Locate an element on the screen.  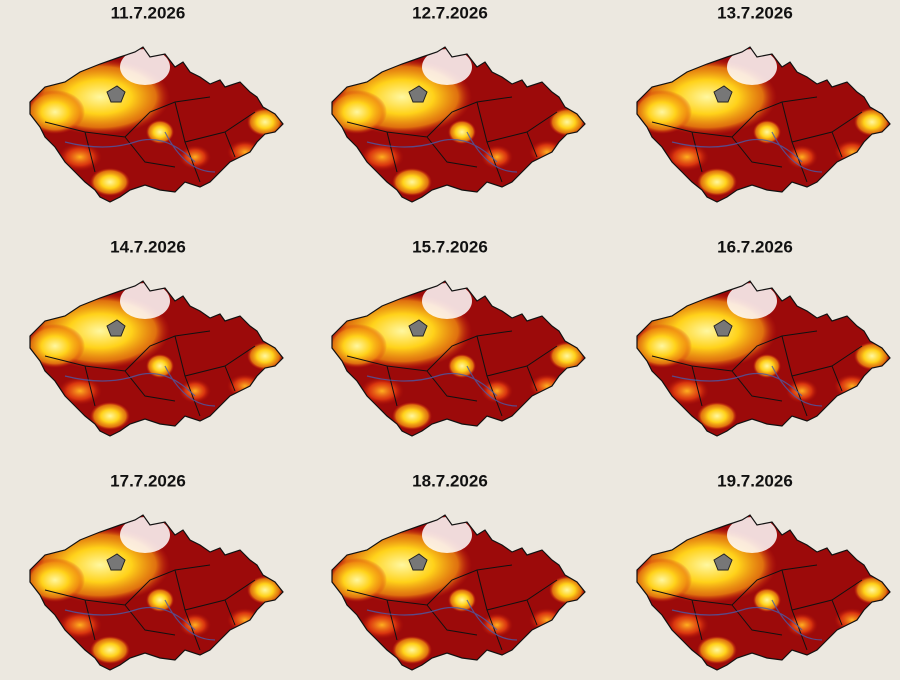
panel-date: 11.7.2026 is located at coordinates (148, 12).